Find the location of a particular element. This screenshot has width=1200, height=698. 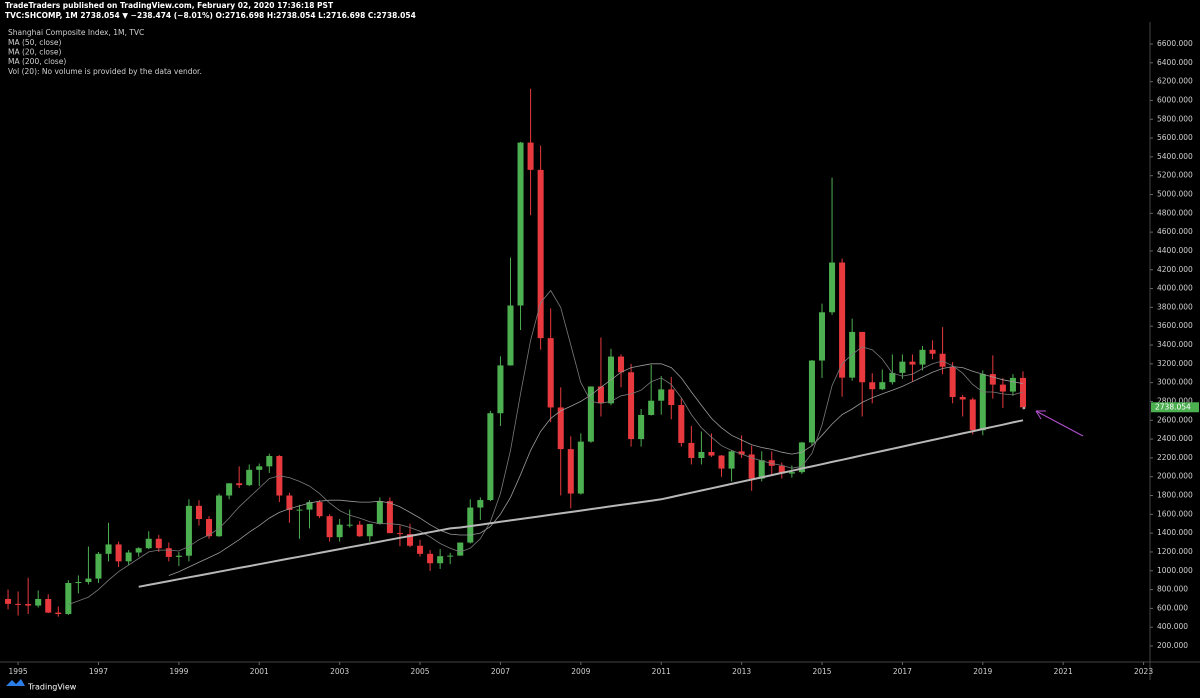

y-tick-label: 2600.000 is located at coordinates (1175, 419).